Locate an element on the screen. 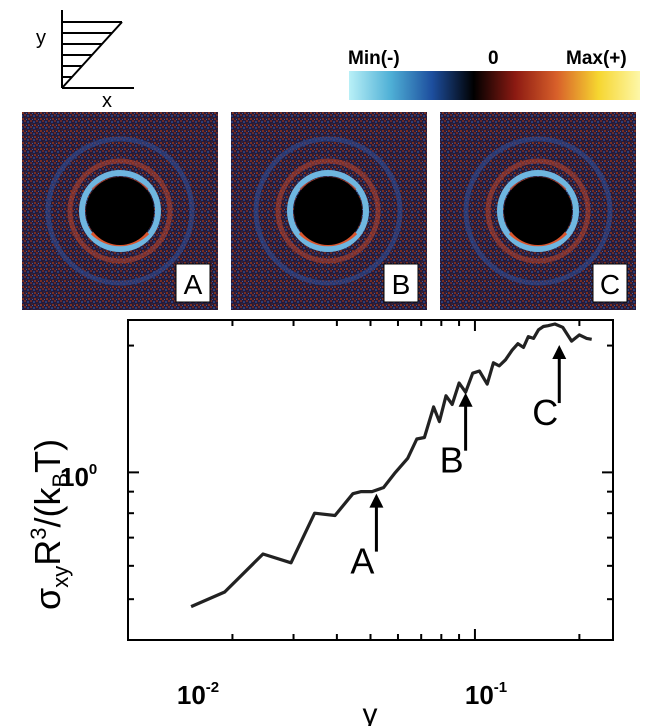  colorbar-min-label: Min(-) is located at coordinates (374, 58).